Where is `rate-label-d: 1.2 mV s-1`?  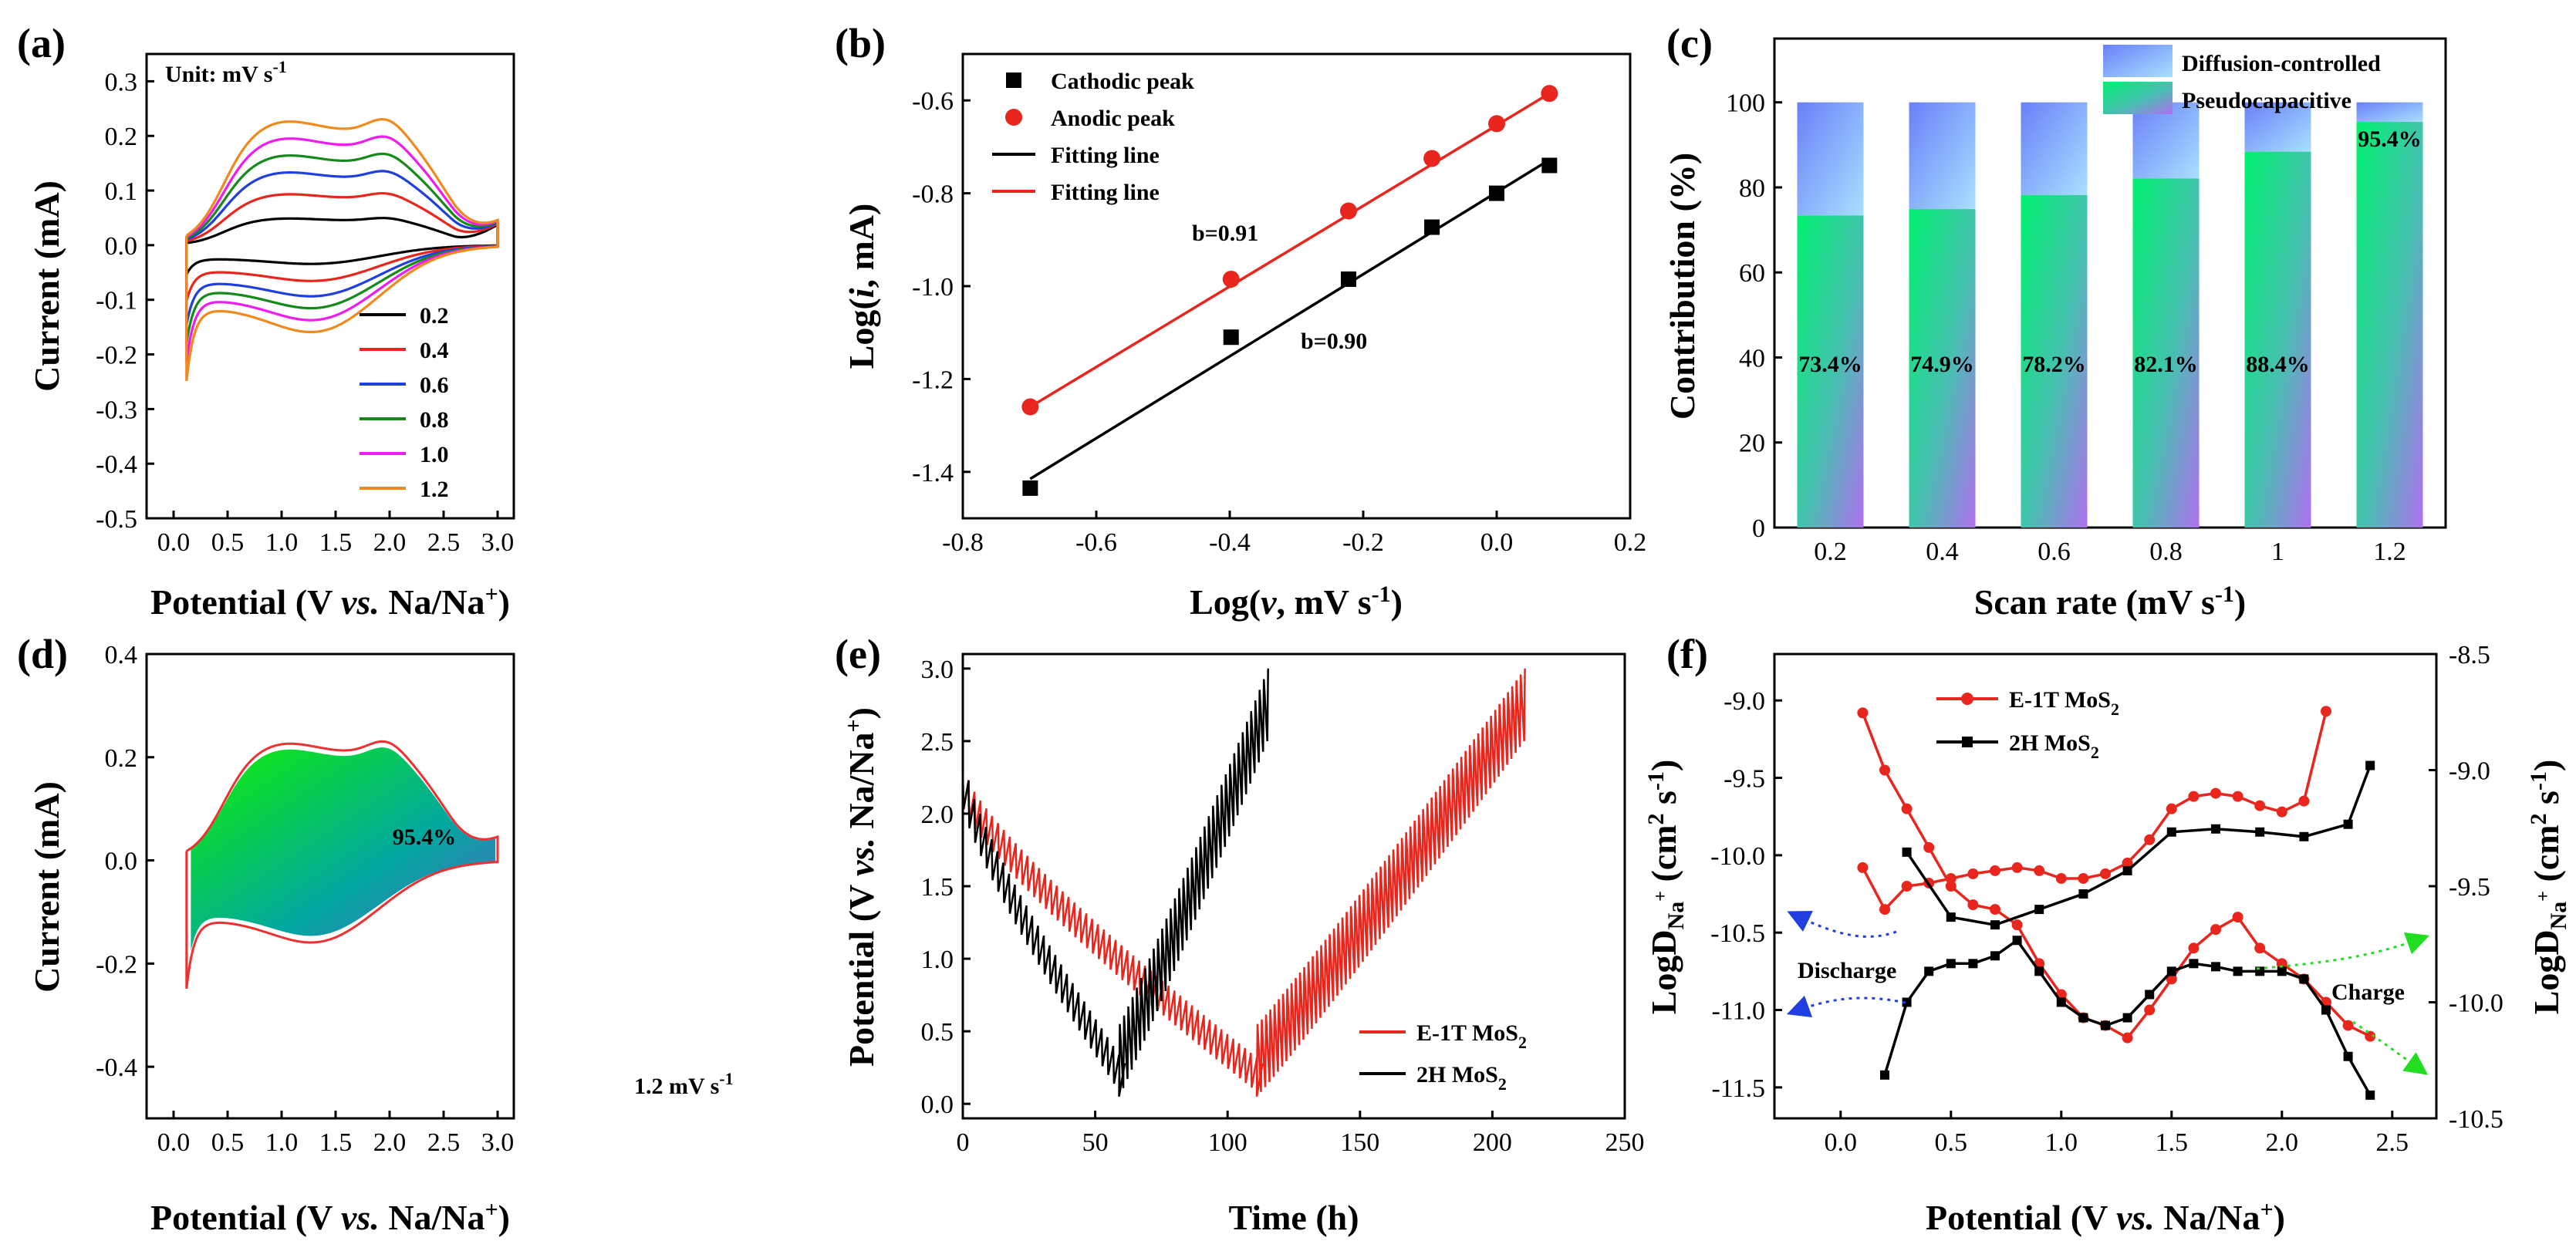 rate-label-d: 1.2 mV s-1 is located at coordinates (684, 1084).